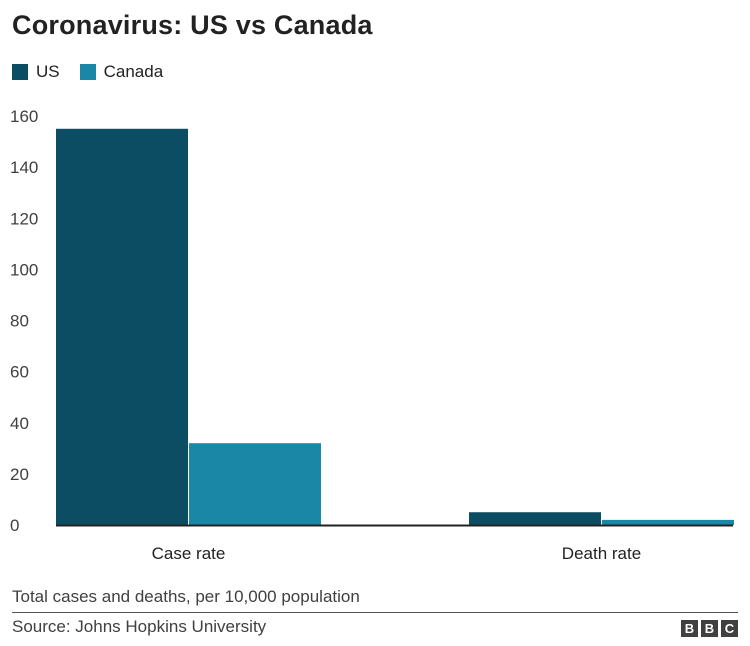  Describe the element at coordinates (19, 423) in the screenshot. I see `y-tick-label: 40` at that location.